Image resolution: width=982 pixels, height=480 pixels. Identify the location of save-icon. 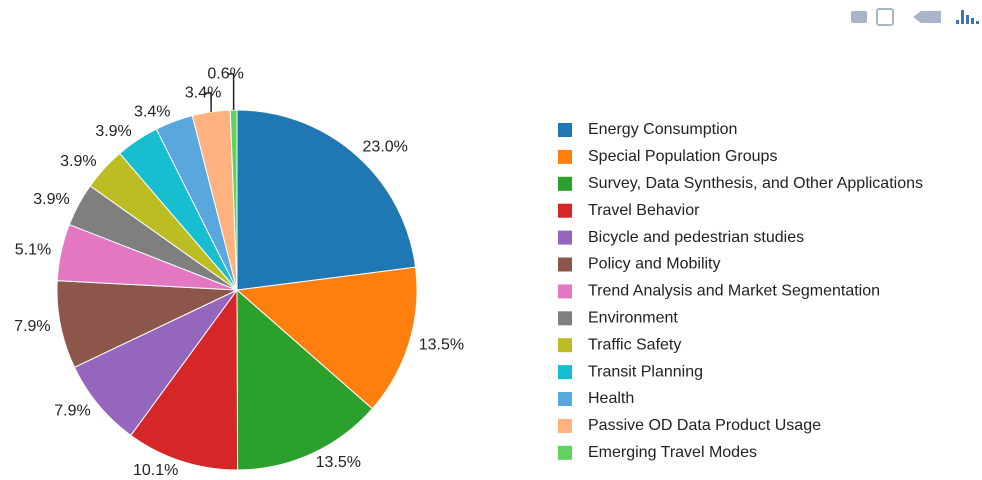
(885, 17).